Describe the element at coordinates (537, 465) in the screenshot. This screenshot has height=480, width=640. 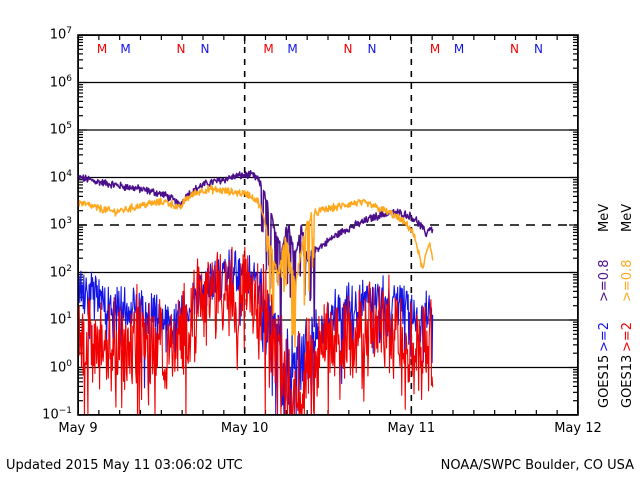
I see `credit-label: NOAA/SWPC Boulder, CO USA` at that location.